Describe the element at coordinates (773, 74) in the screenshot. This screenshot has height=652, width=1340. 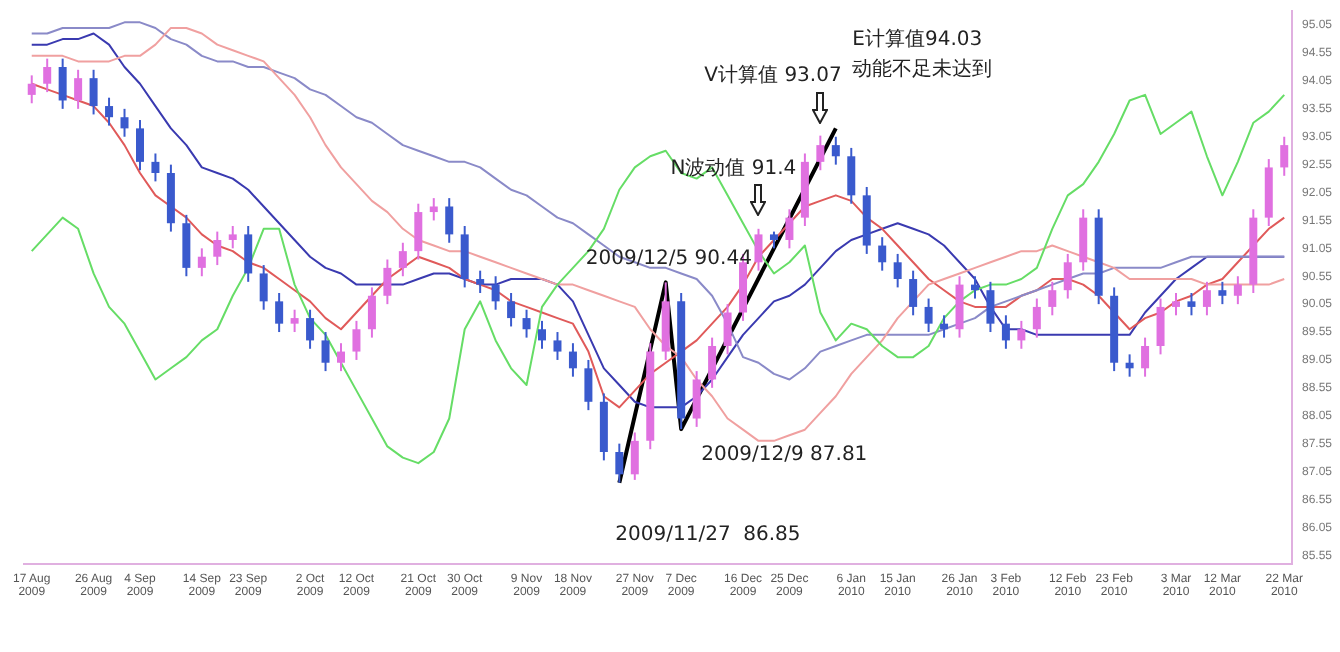
I see `annotation: V计算值 93.07` at that location.